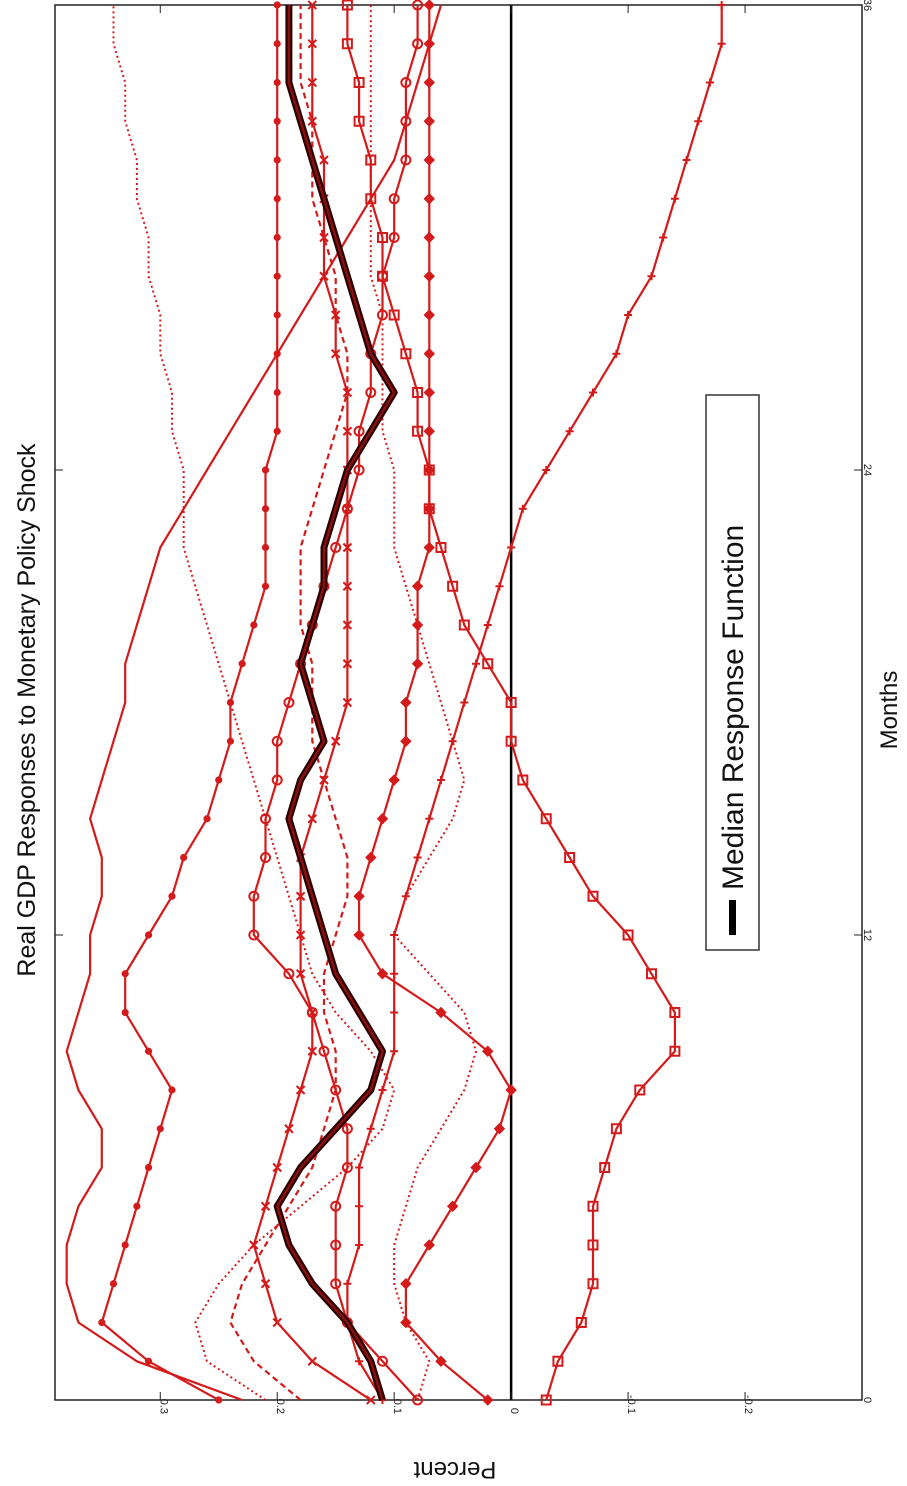 The width and height of the screenshot is (907, 1486). What do you see at coordinates (423, 703) in the screenshot?
I see `series-7-line` at bounding box center [423, 703].